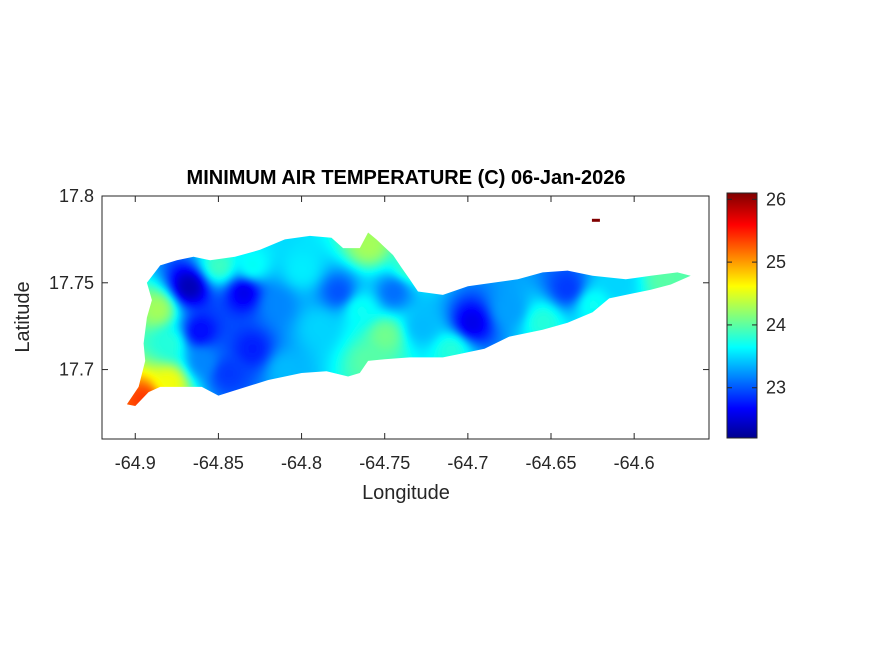  Describe the element at coordinates (76, 370) in the screenshot. I see `y-tick-label: 17.7` at that location.